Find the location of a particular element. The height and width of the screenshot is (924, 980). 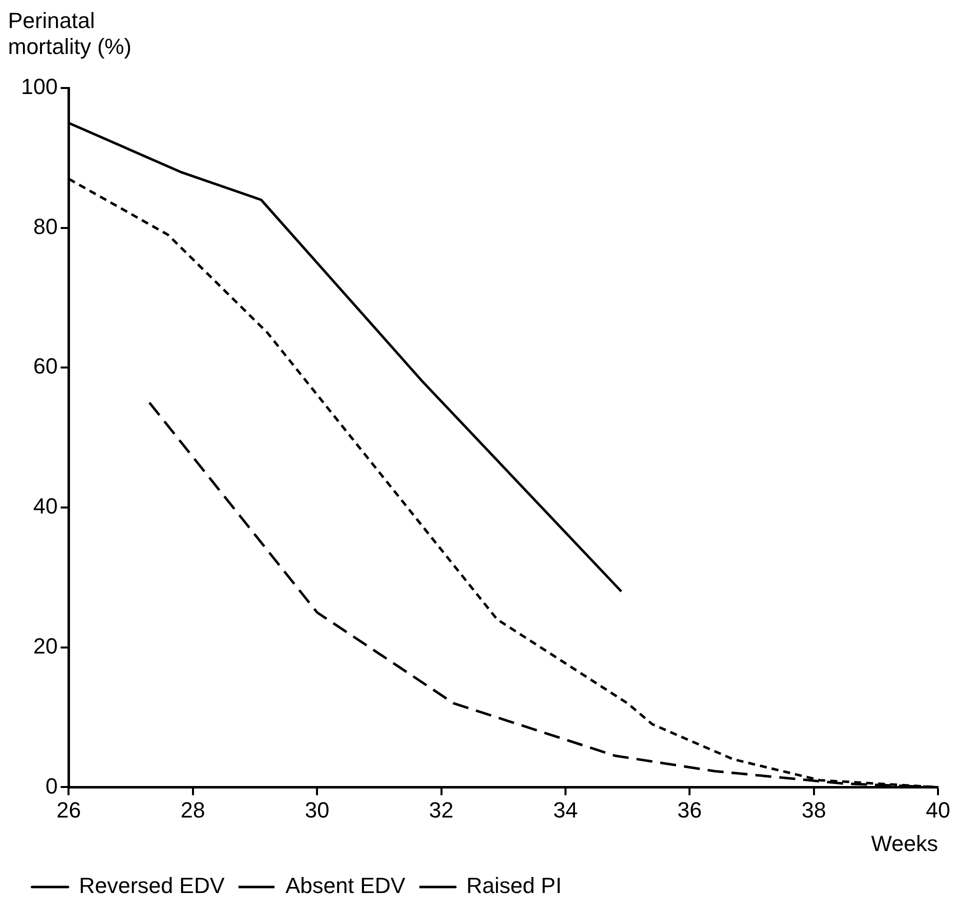

x-tick-label: 36 is located at coordinates (689, 809).